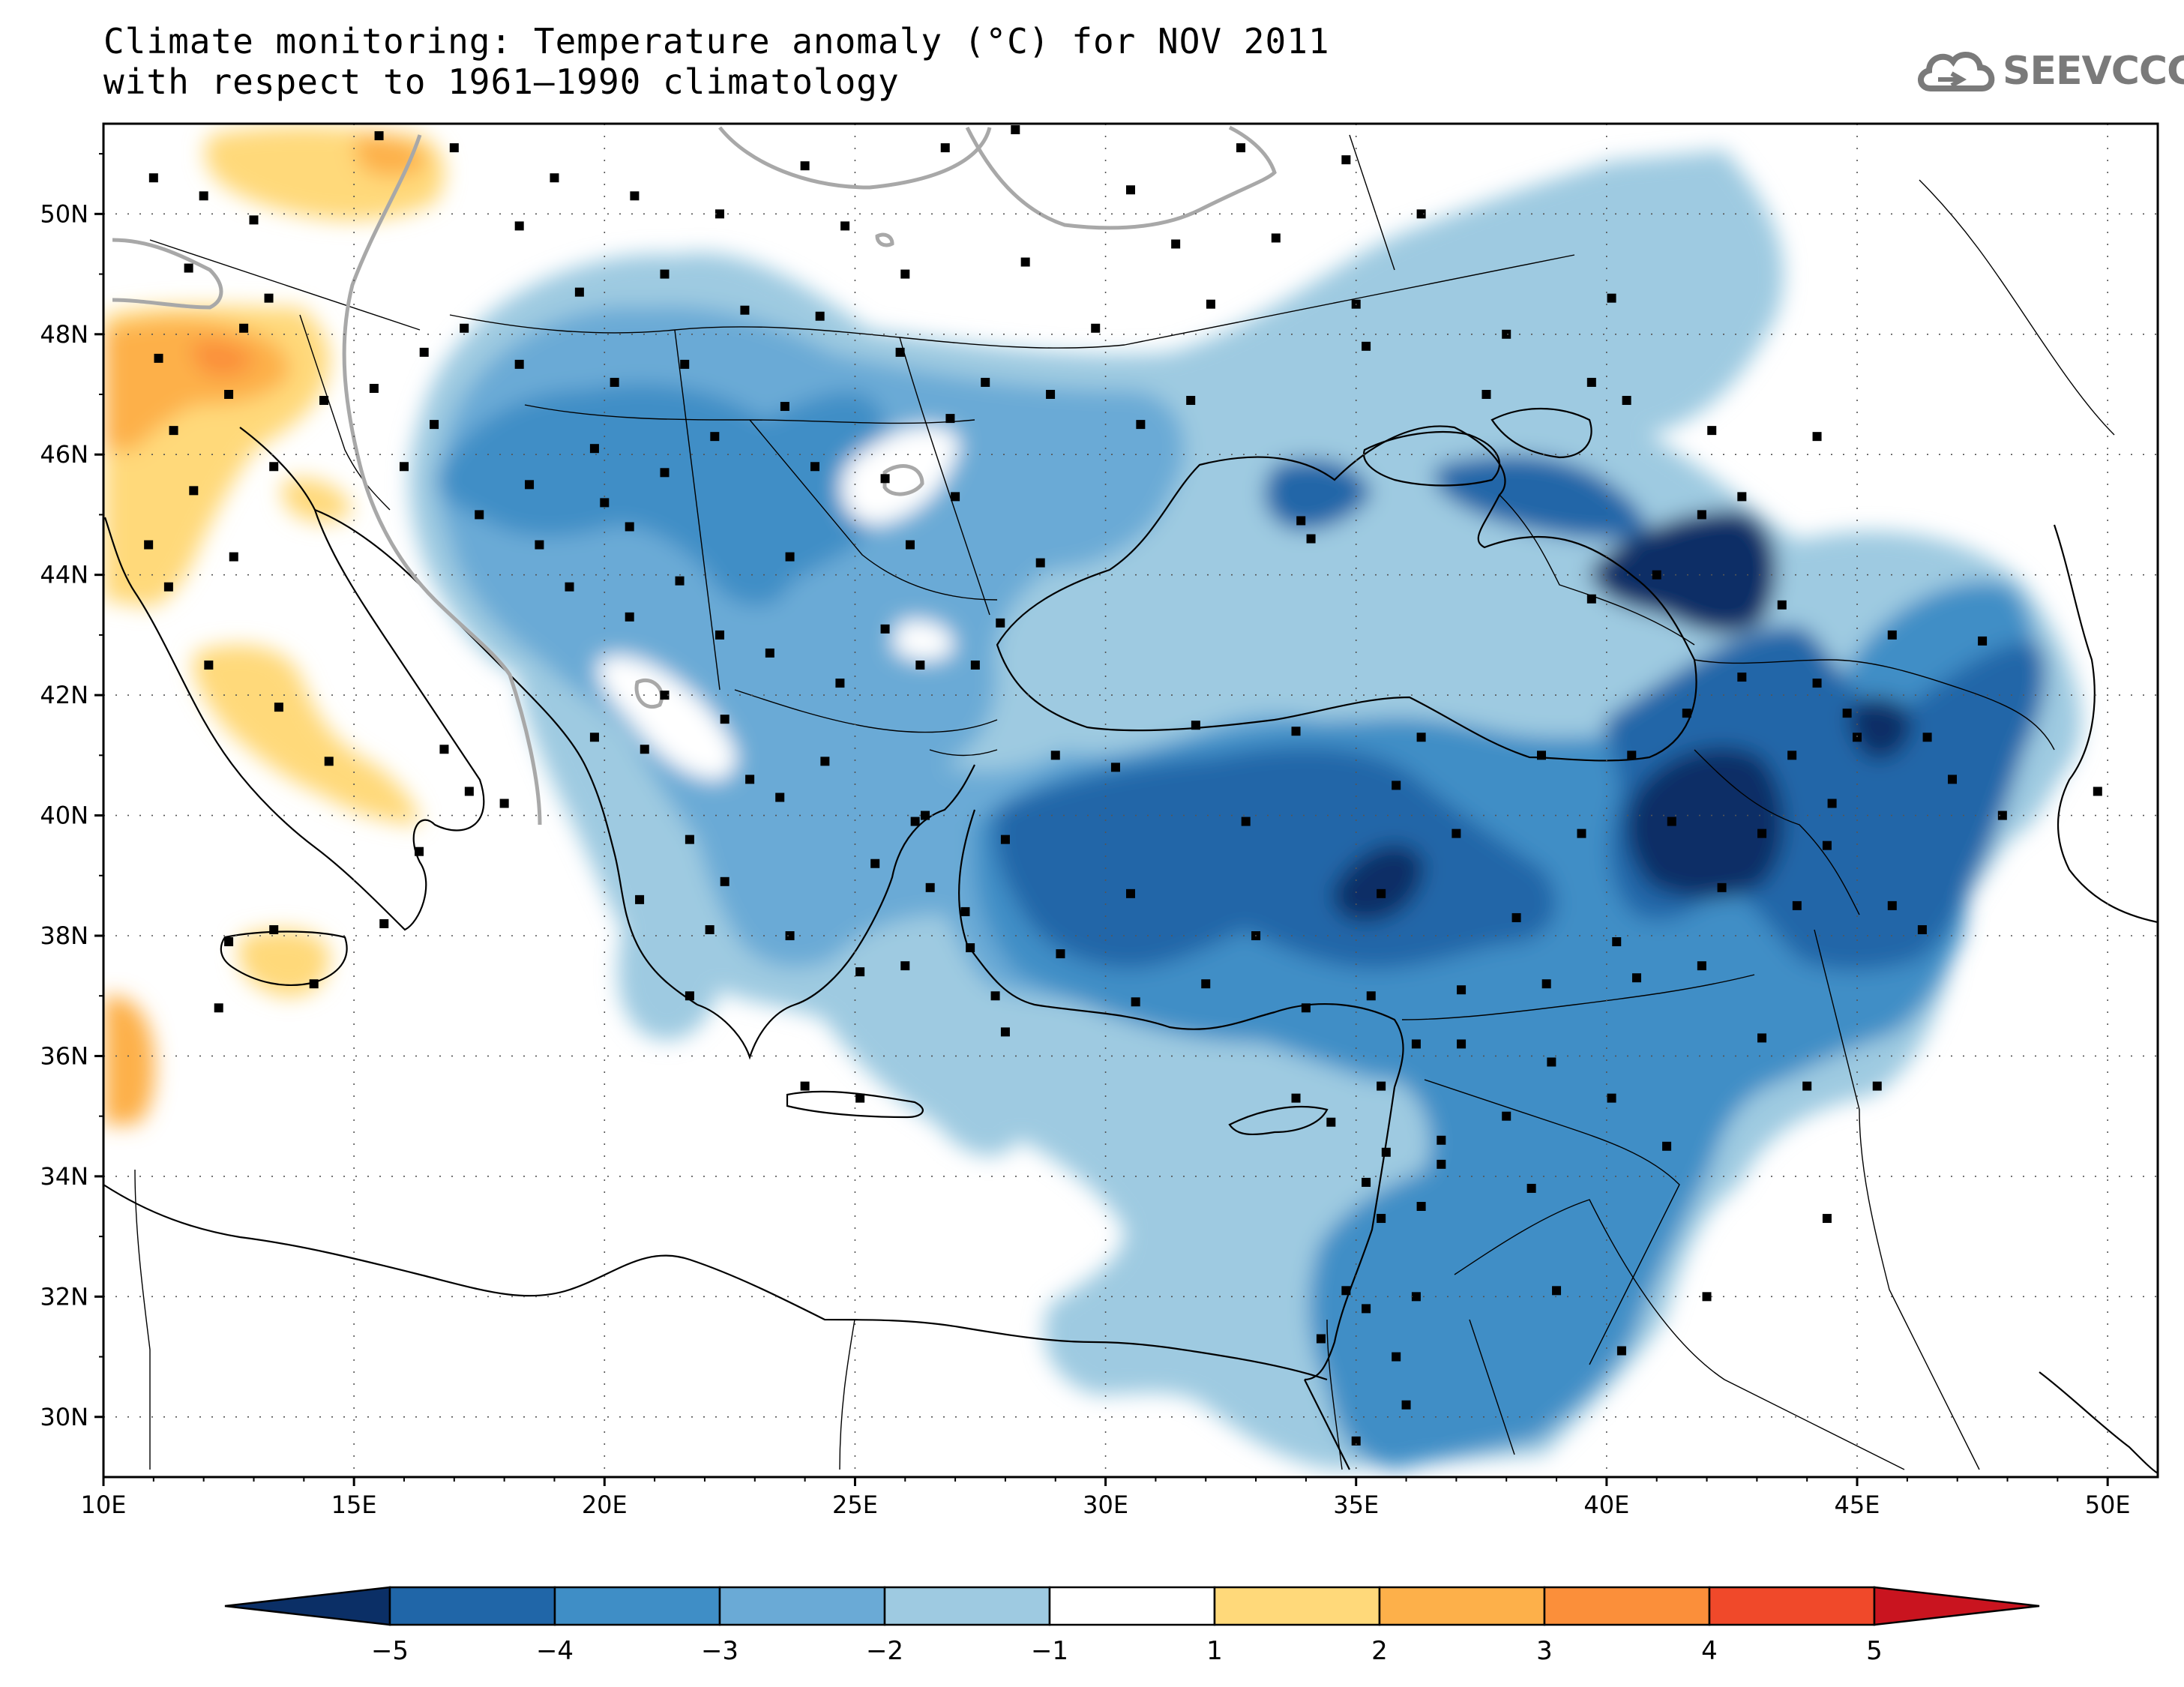 Image resolution: width=2184 pixels, height=1687 pixels. I want to click on italy-coast, so click(294, 679).